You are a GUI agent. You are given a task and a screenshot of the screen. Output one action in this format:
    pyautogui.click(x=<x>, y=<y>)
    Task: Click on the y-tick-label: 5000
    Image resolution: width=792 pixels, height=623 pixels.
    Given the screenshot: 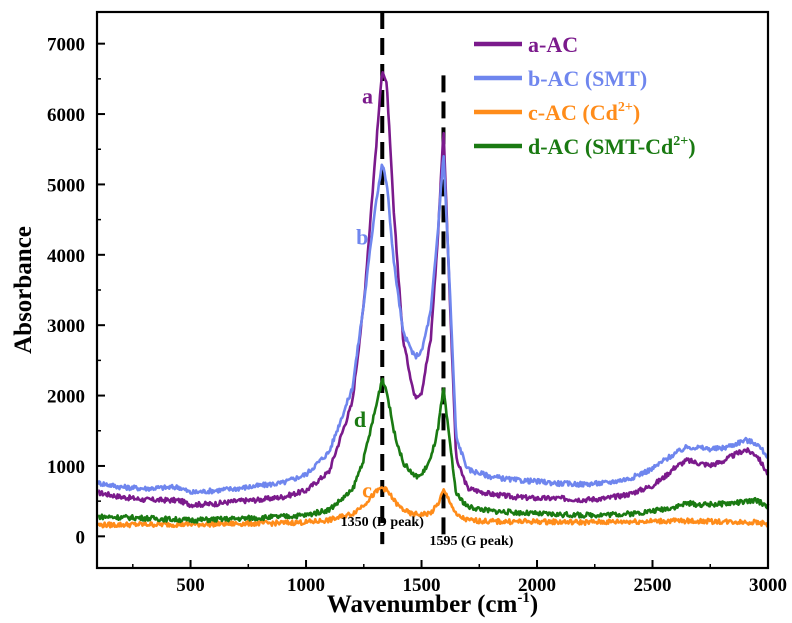 What is the action you would take?
    pyautogui.click(x=66, y=185)
    